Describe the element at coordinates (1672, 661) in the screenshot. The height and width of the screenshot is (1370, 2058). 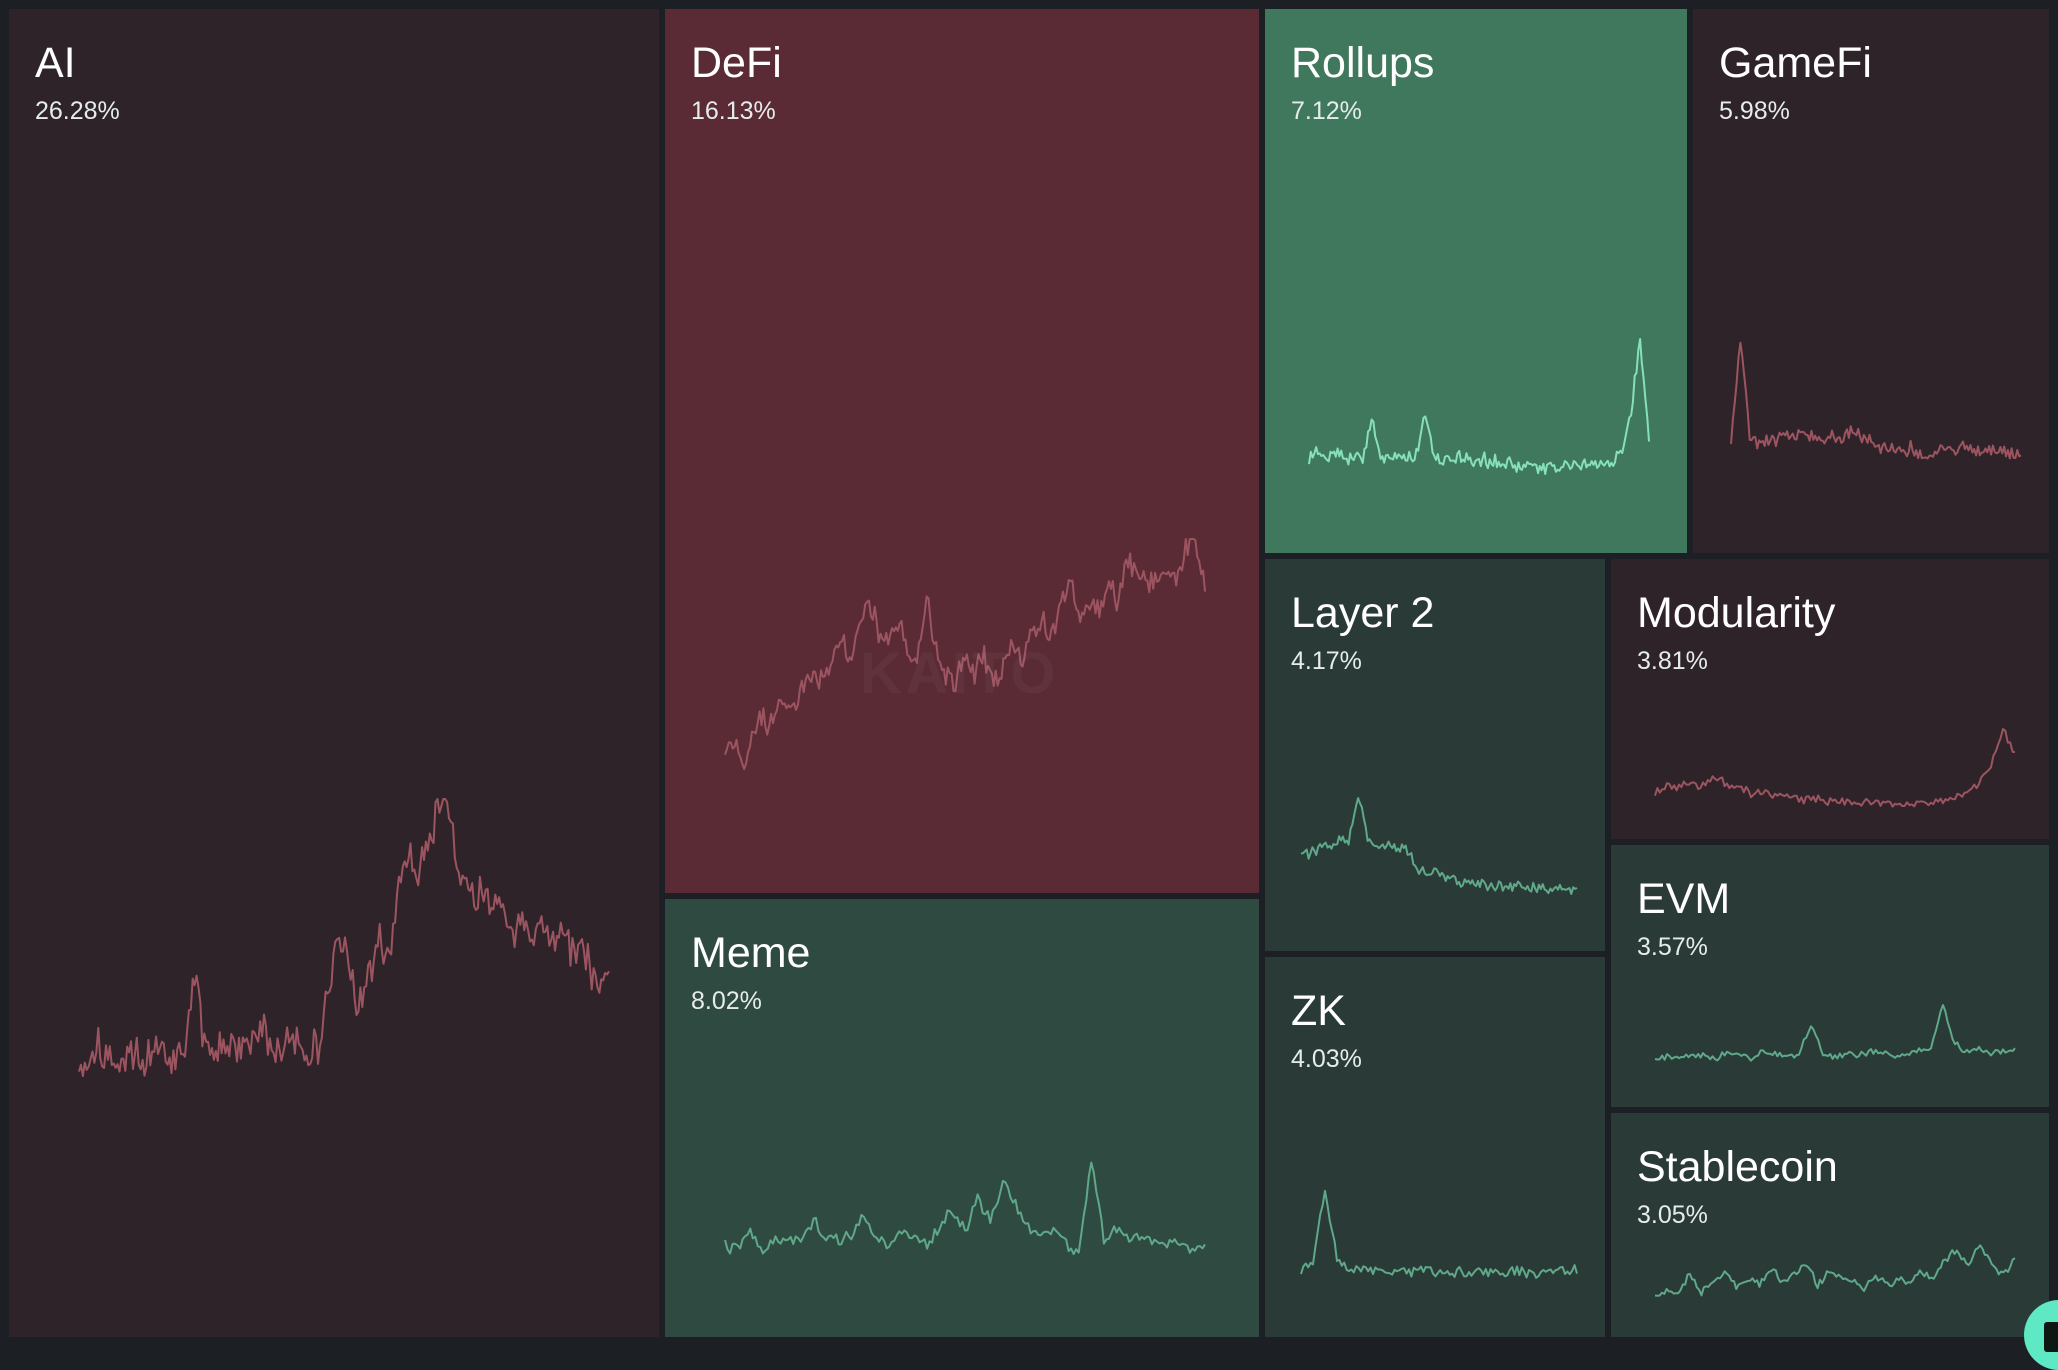
I see `tile-percent: 3.81%` at that location.